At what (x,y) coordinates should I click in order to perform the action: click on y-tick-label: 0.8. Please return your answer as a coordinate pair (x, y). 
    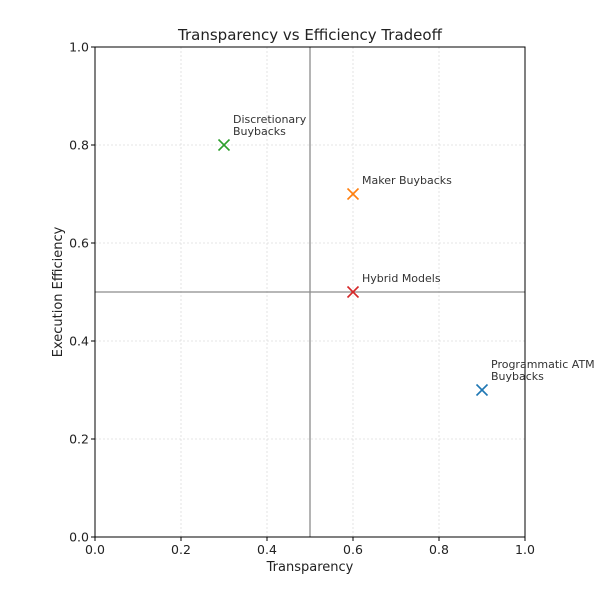
    Looking at the image, I should click on (79, 145).